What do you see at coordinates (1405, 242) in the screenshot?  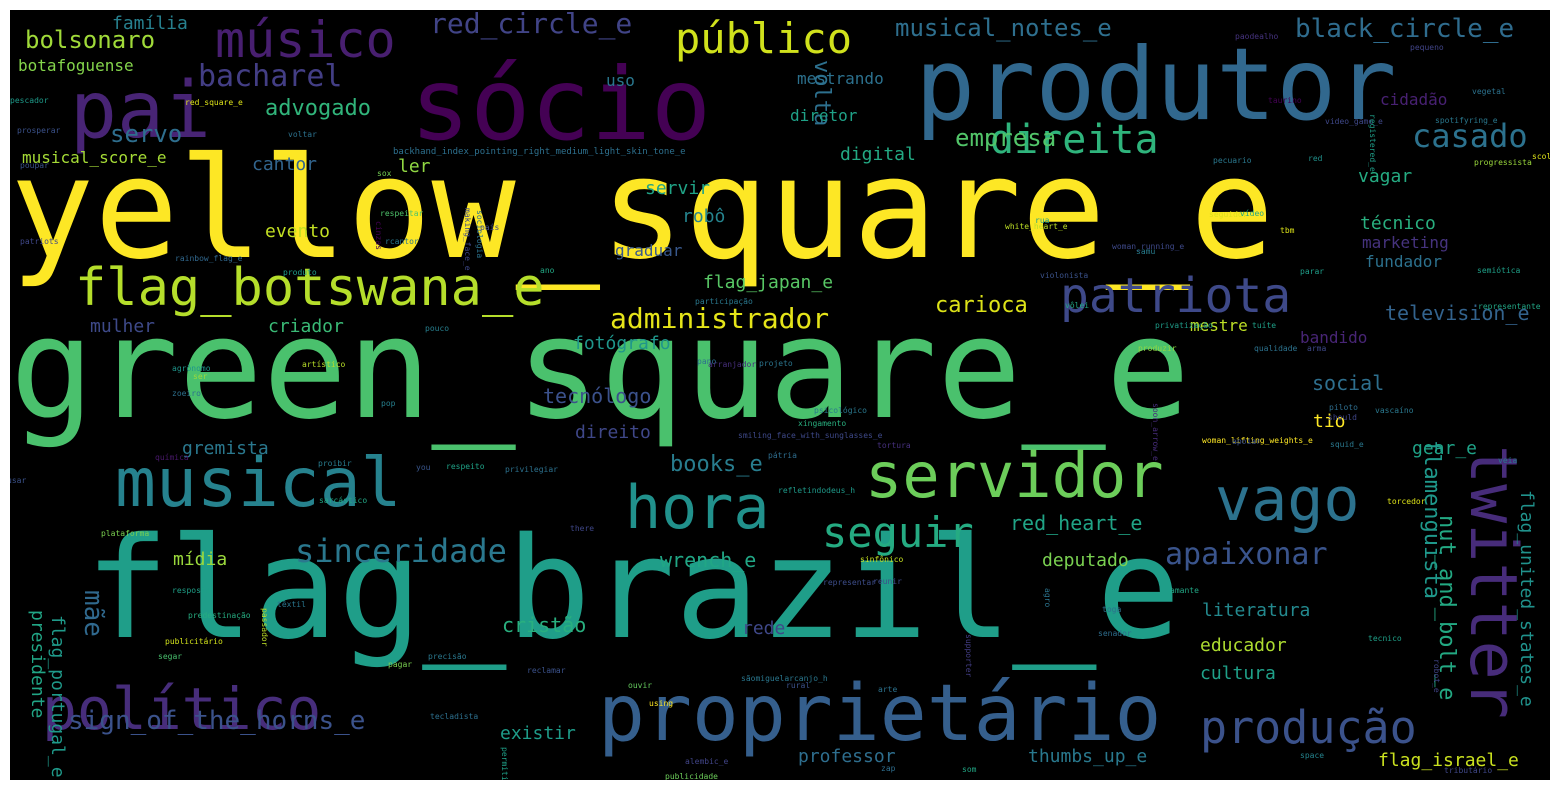 I see `word-marketing: marketing` at bounding box center [1405, 242].